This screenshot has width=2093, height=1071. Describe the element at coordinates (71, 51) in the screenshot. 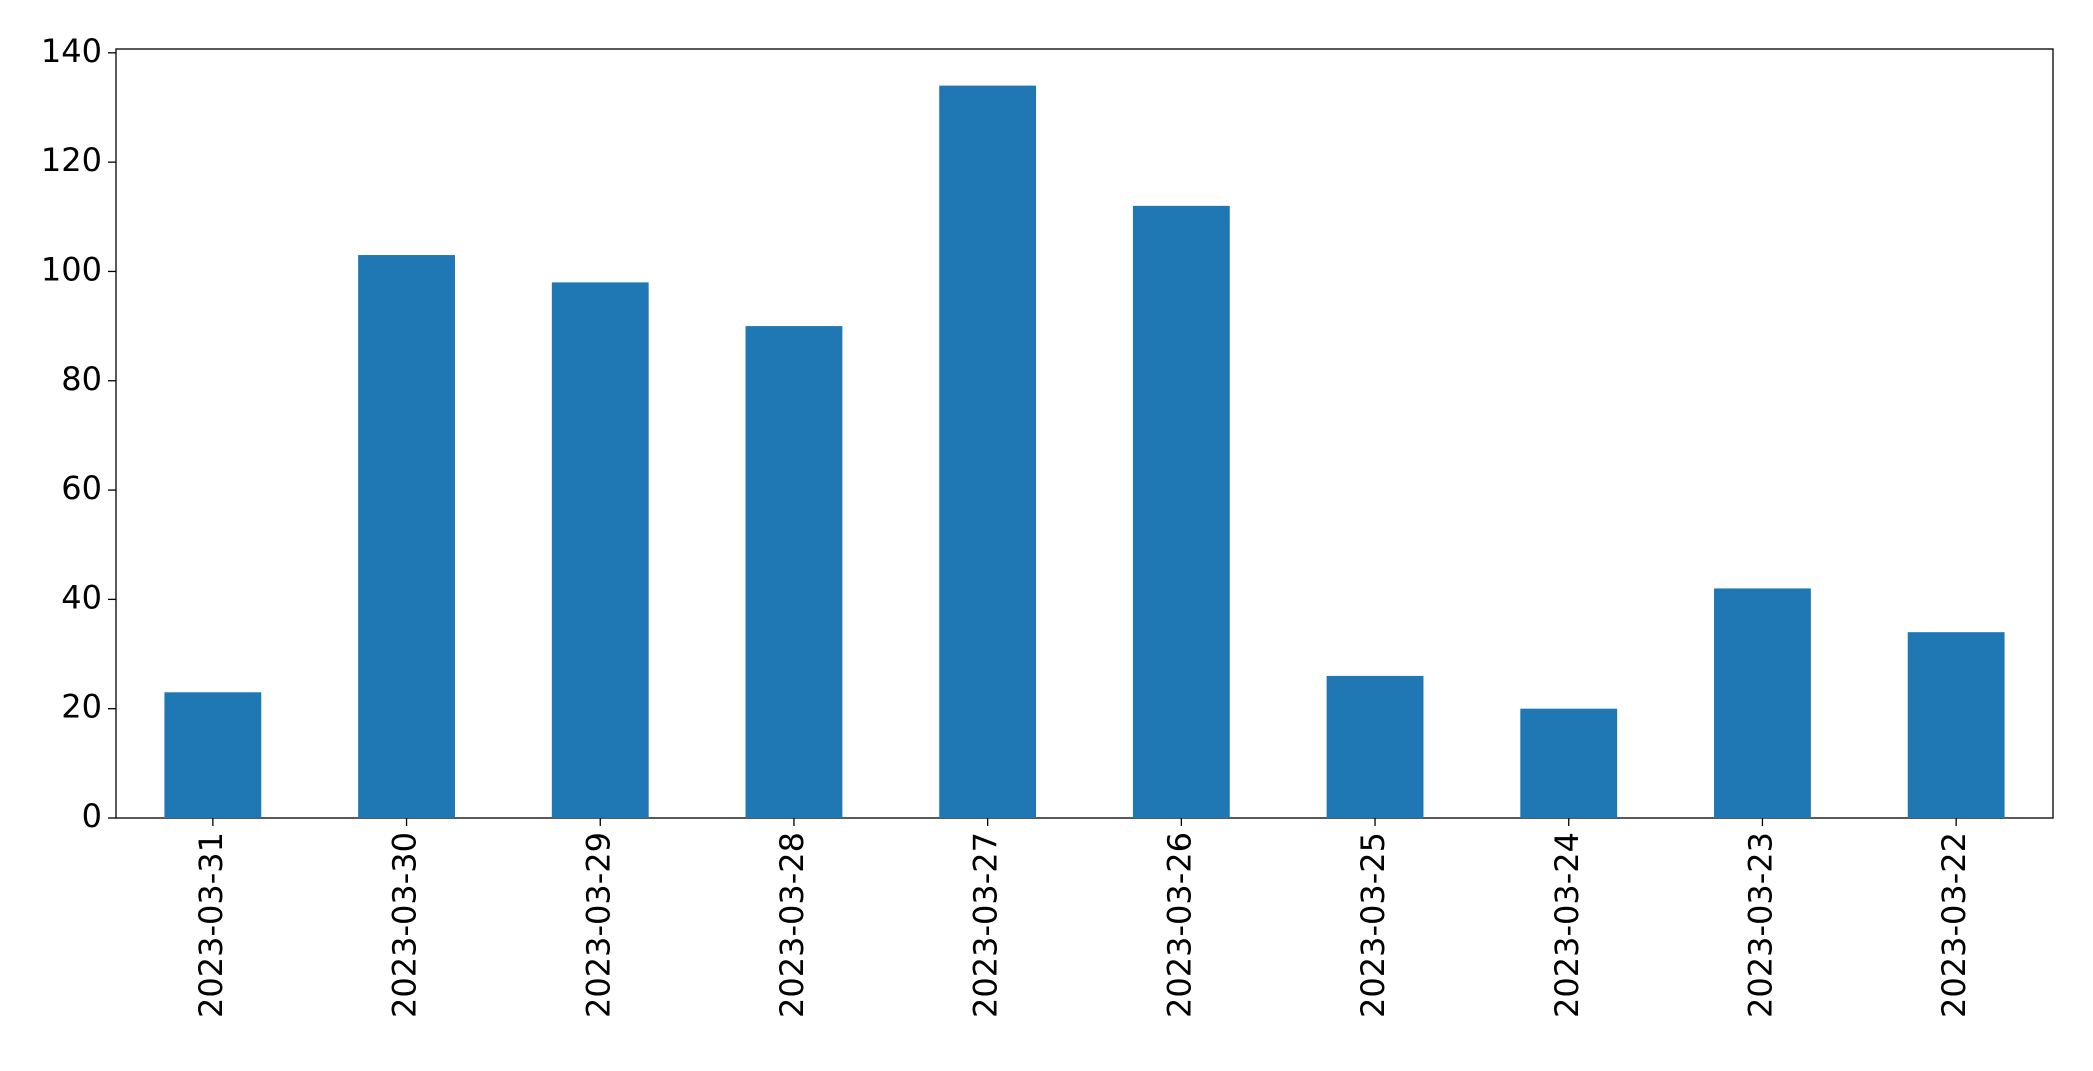

I see `y-tick-label: 140` at that location.